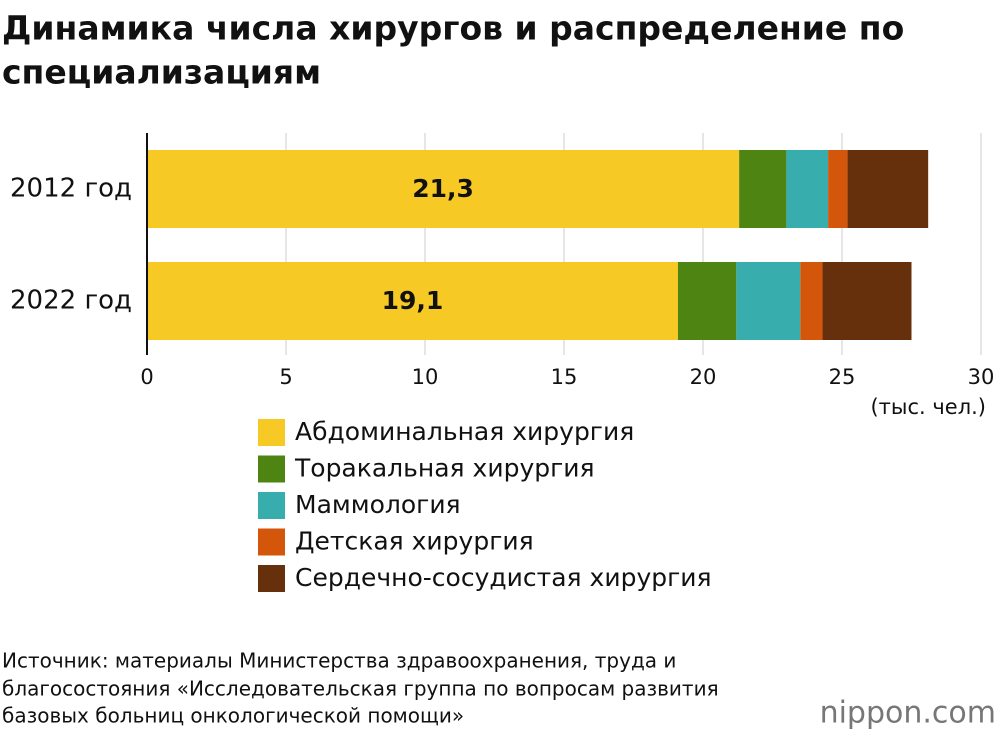 This screenshot has width=1000, height=736. I want to click on x-tick-label: 0, so click(146, 377).